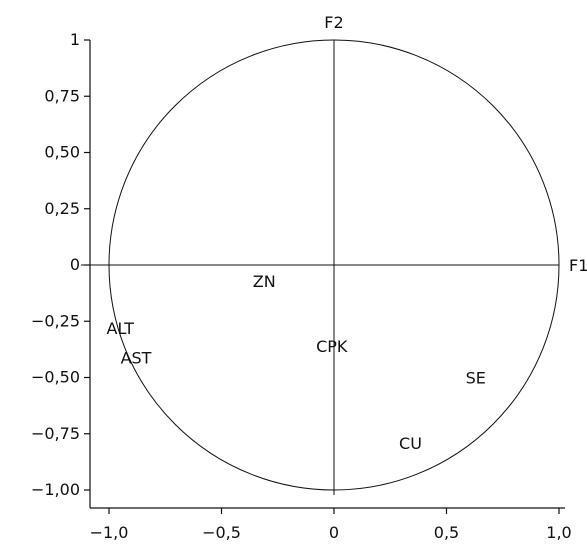 This screenshot has width=587, height=546. Describe the element at coordinates (75, 39) in the screenshot. I see `y-tick-label: 1` at that location.